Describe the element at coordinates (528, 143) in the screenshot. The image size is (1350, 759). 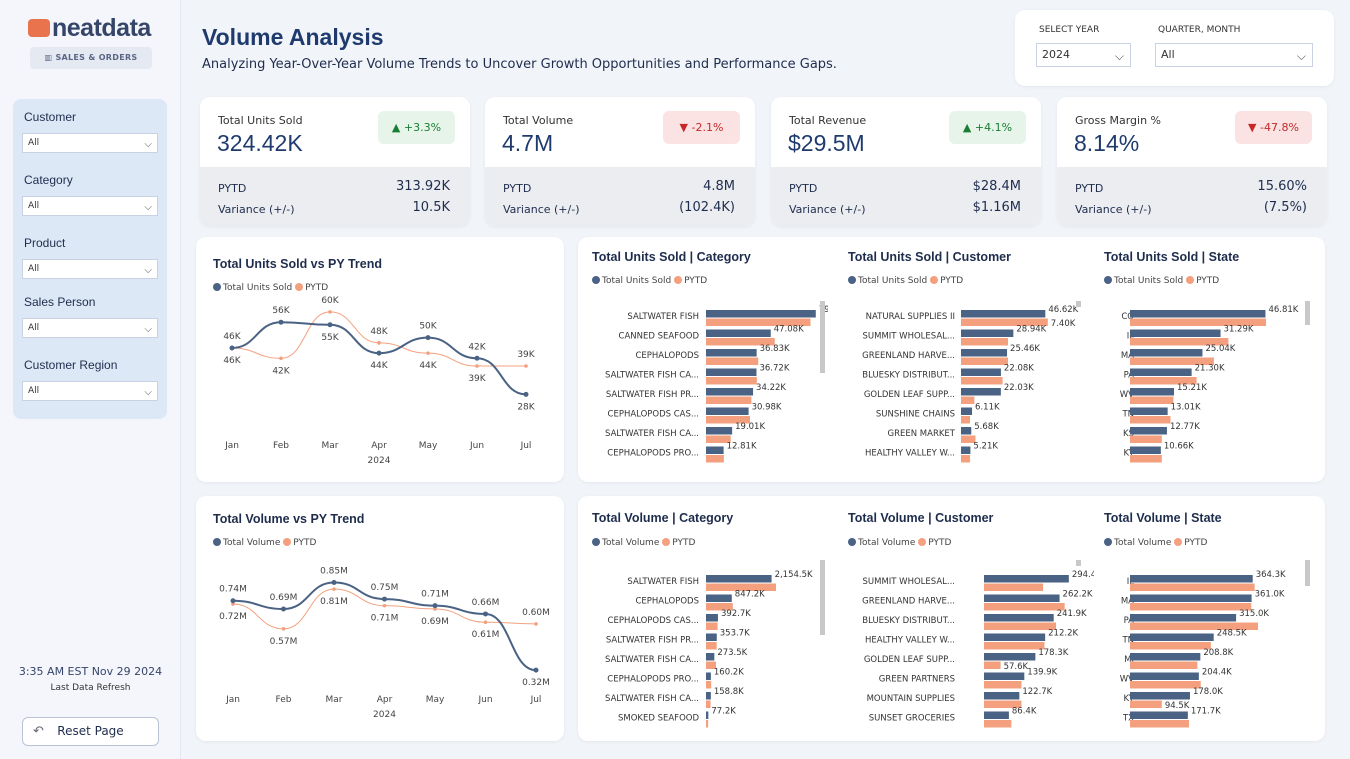
I see `kpi-value: 4.7M` at that location.